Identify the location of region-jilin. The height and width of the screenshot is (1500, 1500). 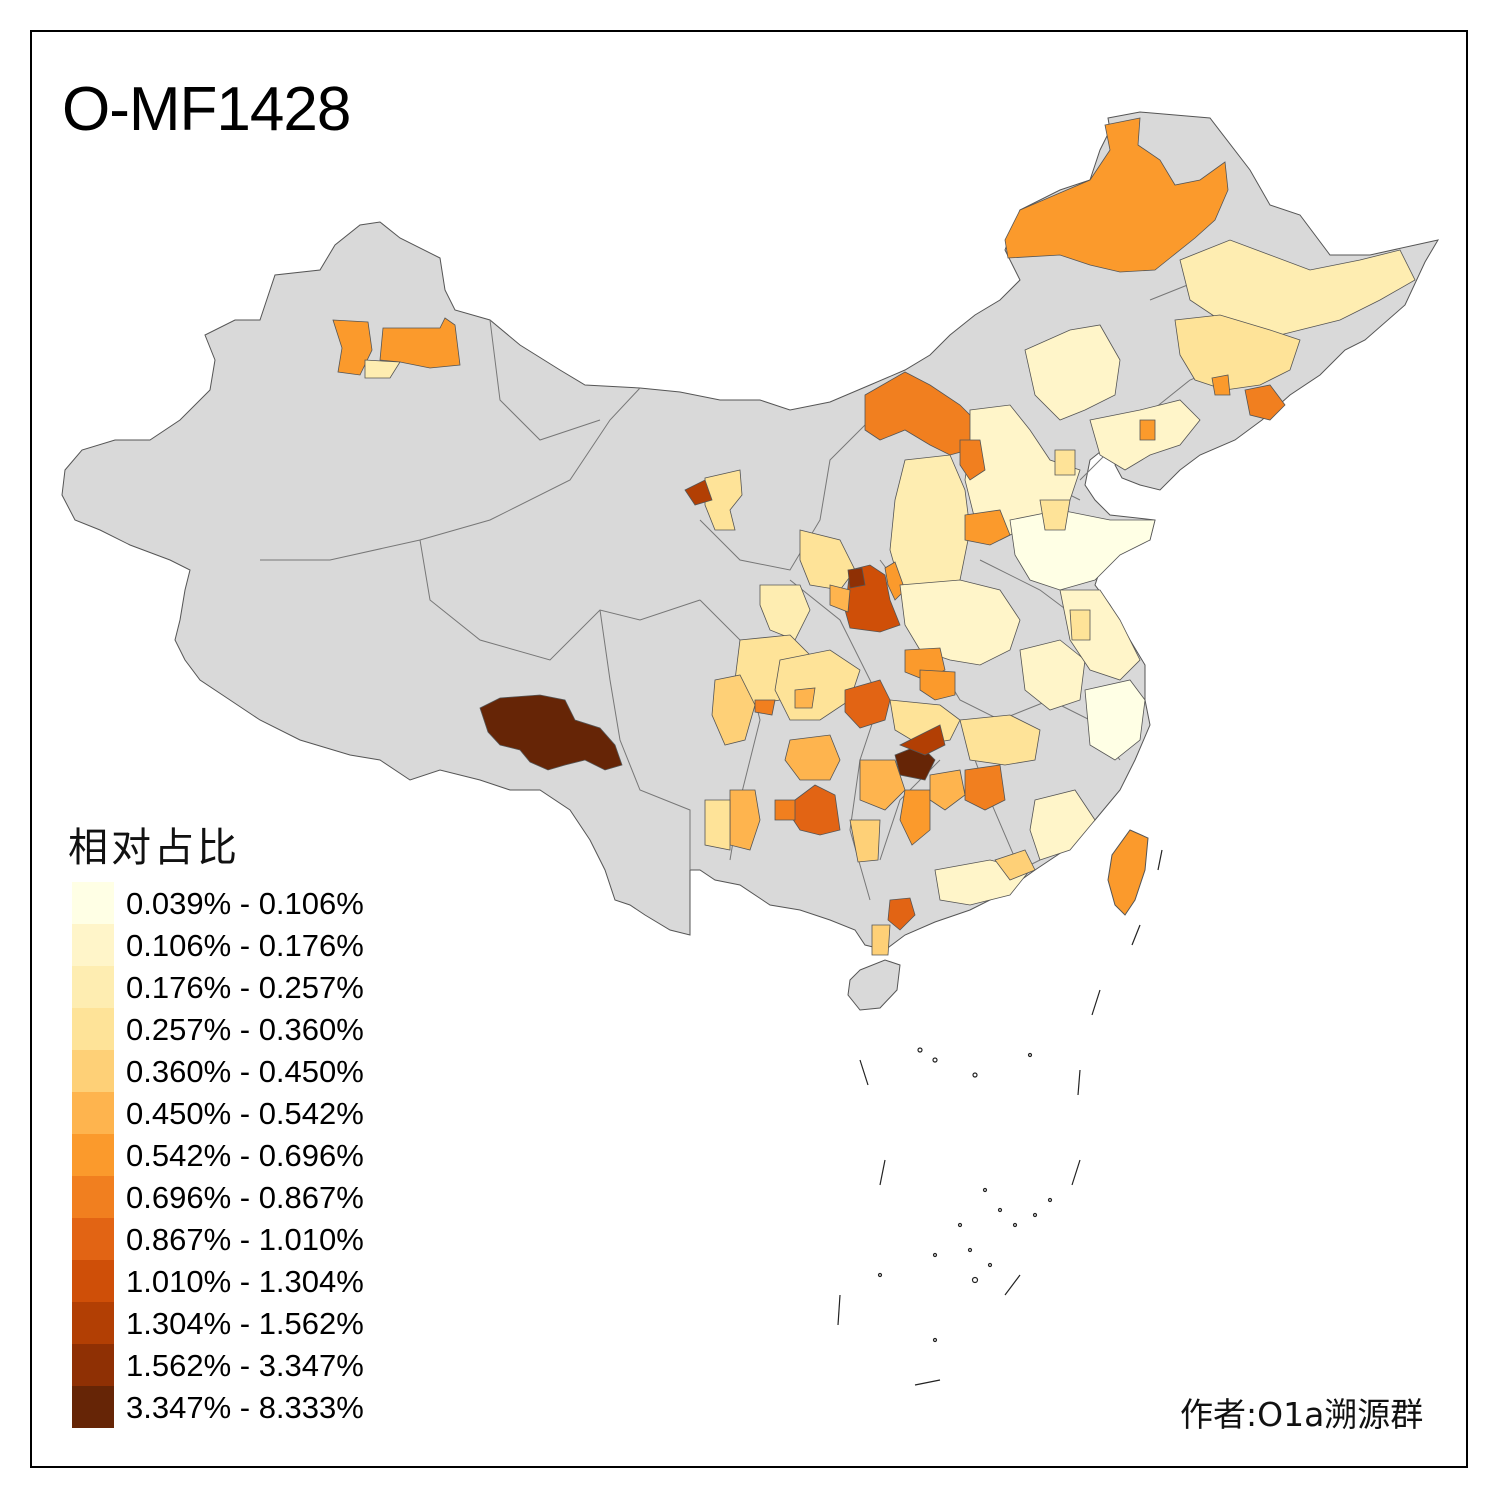
(1237, 352).